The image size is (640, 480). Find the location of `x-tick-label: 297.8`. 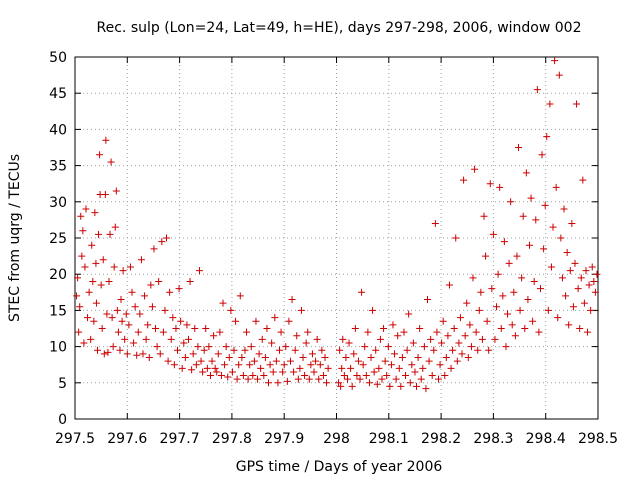

x-tick-label: 297.8 is located at coordinates (232, 439).